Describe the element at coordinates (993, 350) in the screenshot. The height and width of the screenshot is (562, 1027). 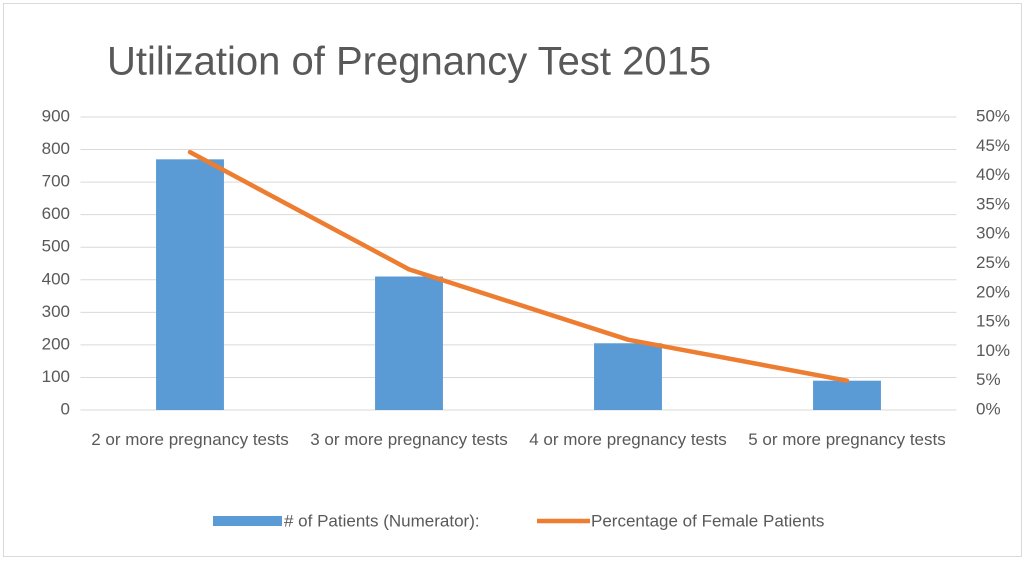
I see `y2-tick-label: 10%` at that location.